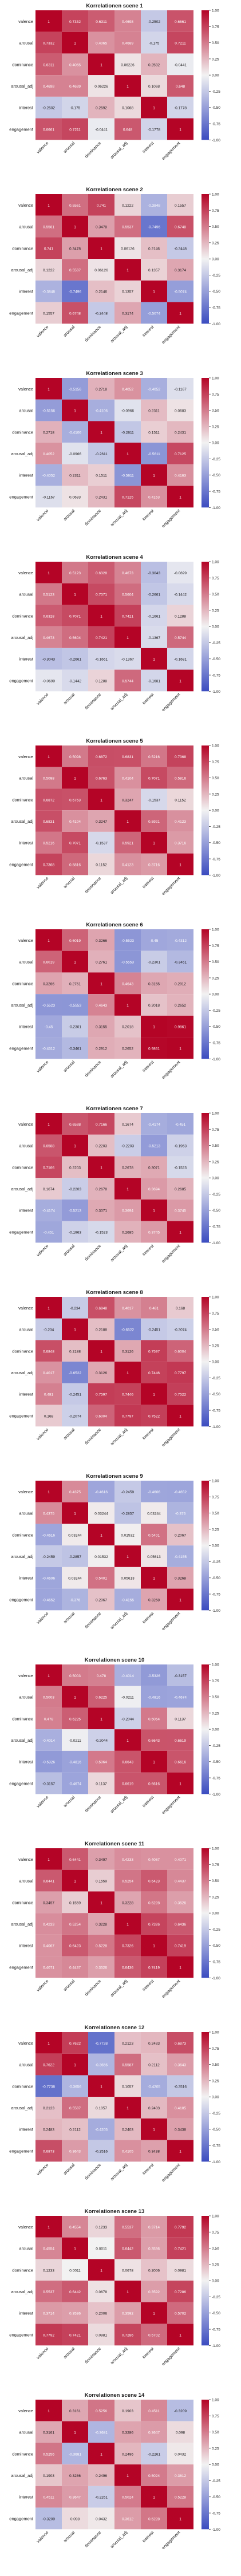 The height and width of the screenshot is (2576, 241). What do you see at coordinates (49, 984) in the screenshot?
I see `cell-value-label: 0.3266` at bounding box center [49, 984].